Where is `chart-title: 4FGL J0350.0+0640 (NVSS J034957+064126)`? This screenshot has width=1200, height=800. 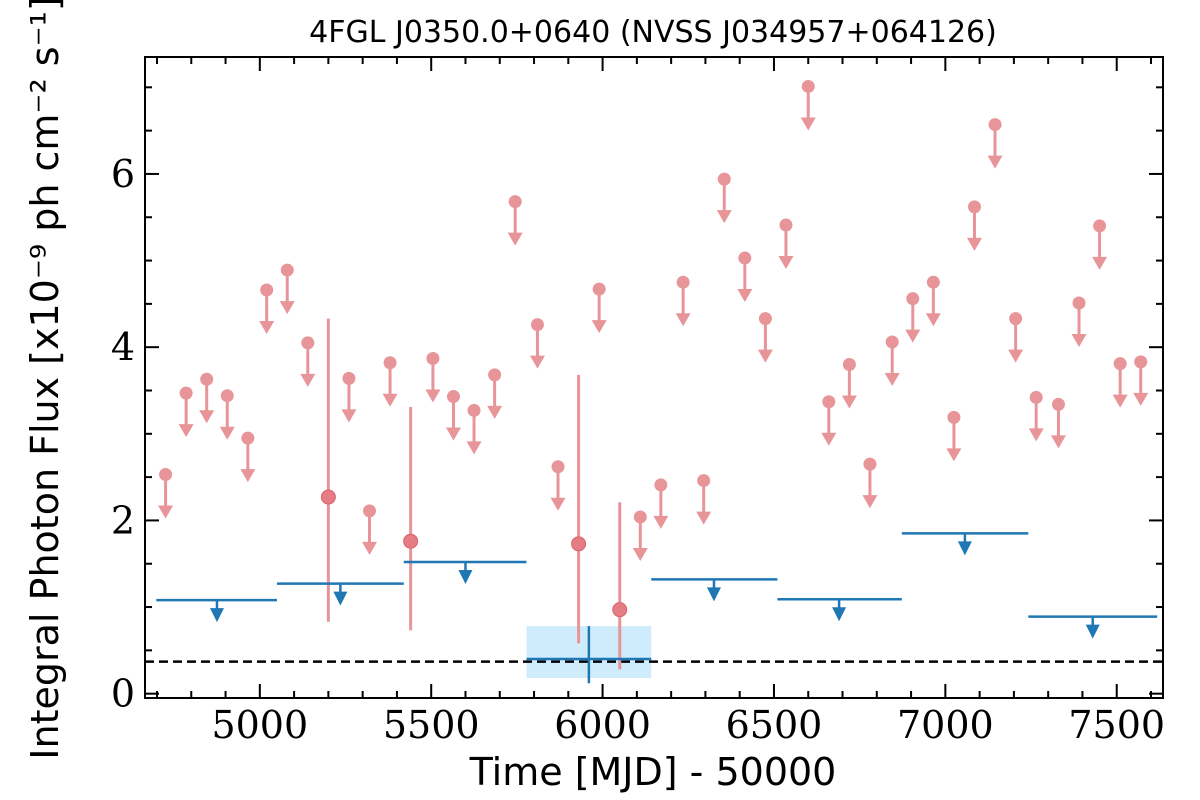 chart-title: 4FGL J0350.0+0640 (NVSS J034957+064126) is located at coordinates (653, 32).